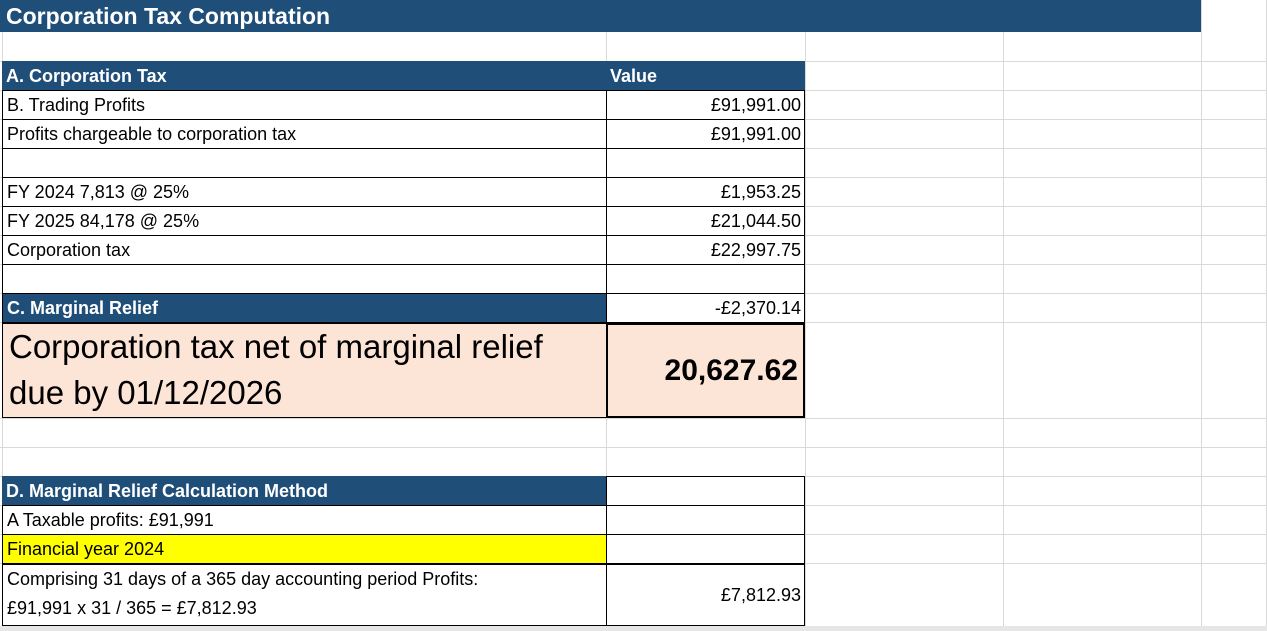 The image size is (1267, 631). What do you see at coordinates (705, 221) in the screenshot?
I see `fy2025-value: £21,044.50` at bounding box center [705, 221].